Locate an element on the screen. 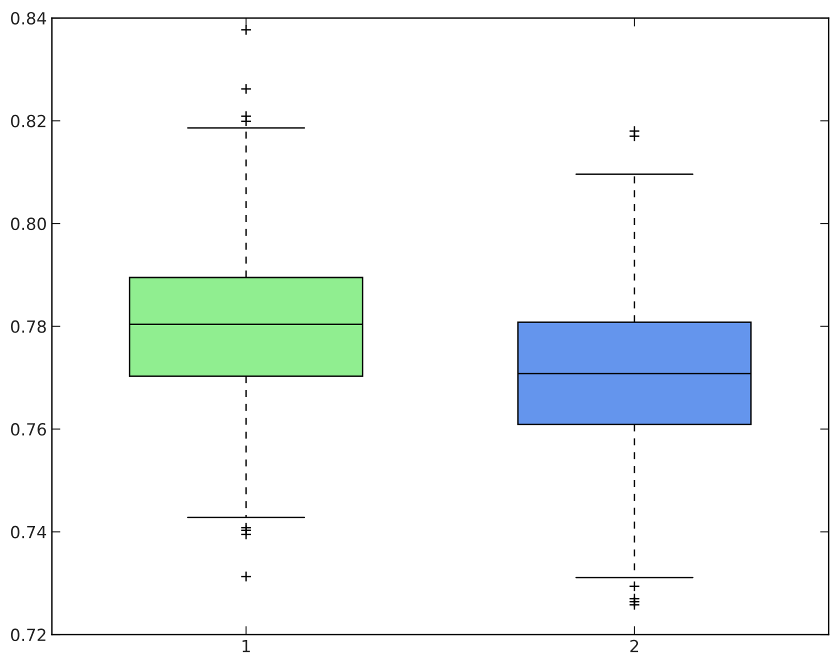 The width and height of the screenshot is (837, 668). x-tick-label: 2 is located at coordinates (634, 646).